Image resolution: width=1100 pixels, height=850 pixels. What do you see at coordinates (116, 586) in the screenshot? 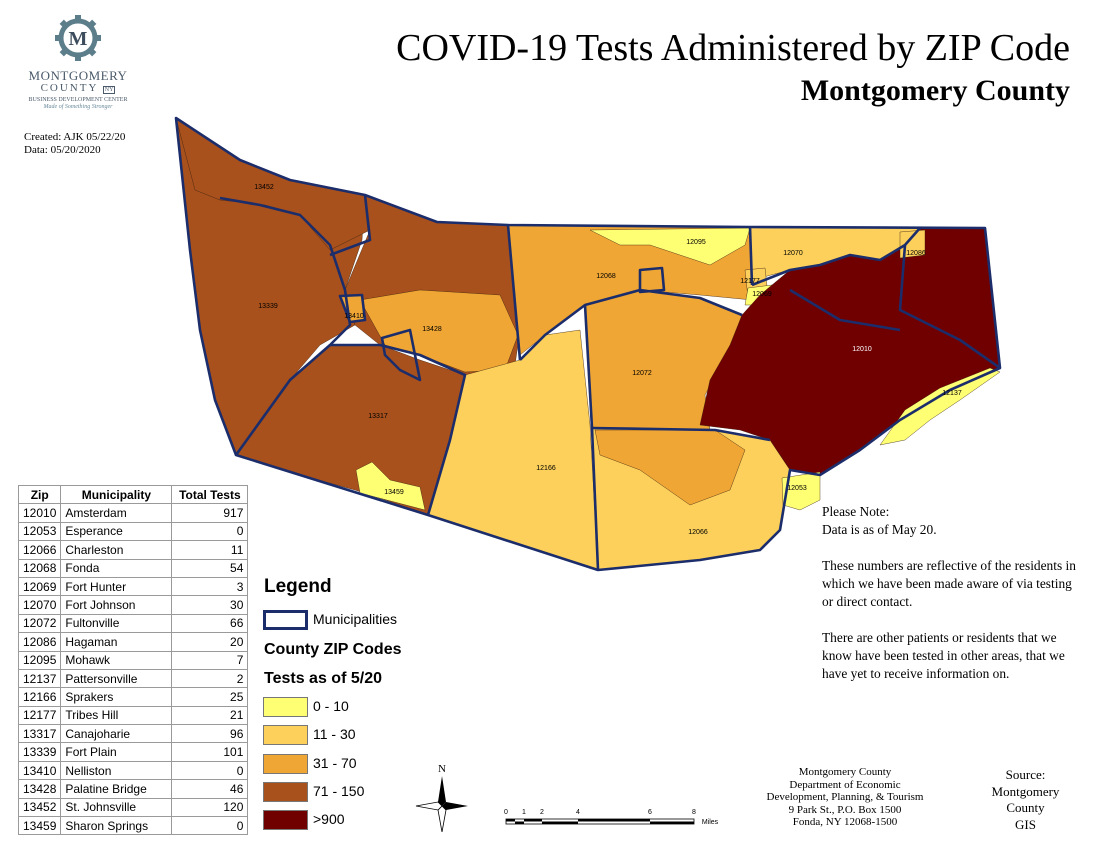
I see `cell-municipality: Fort Hunter` at bounding box center [116, 586].